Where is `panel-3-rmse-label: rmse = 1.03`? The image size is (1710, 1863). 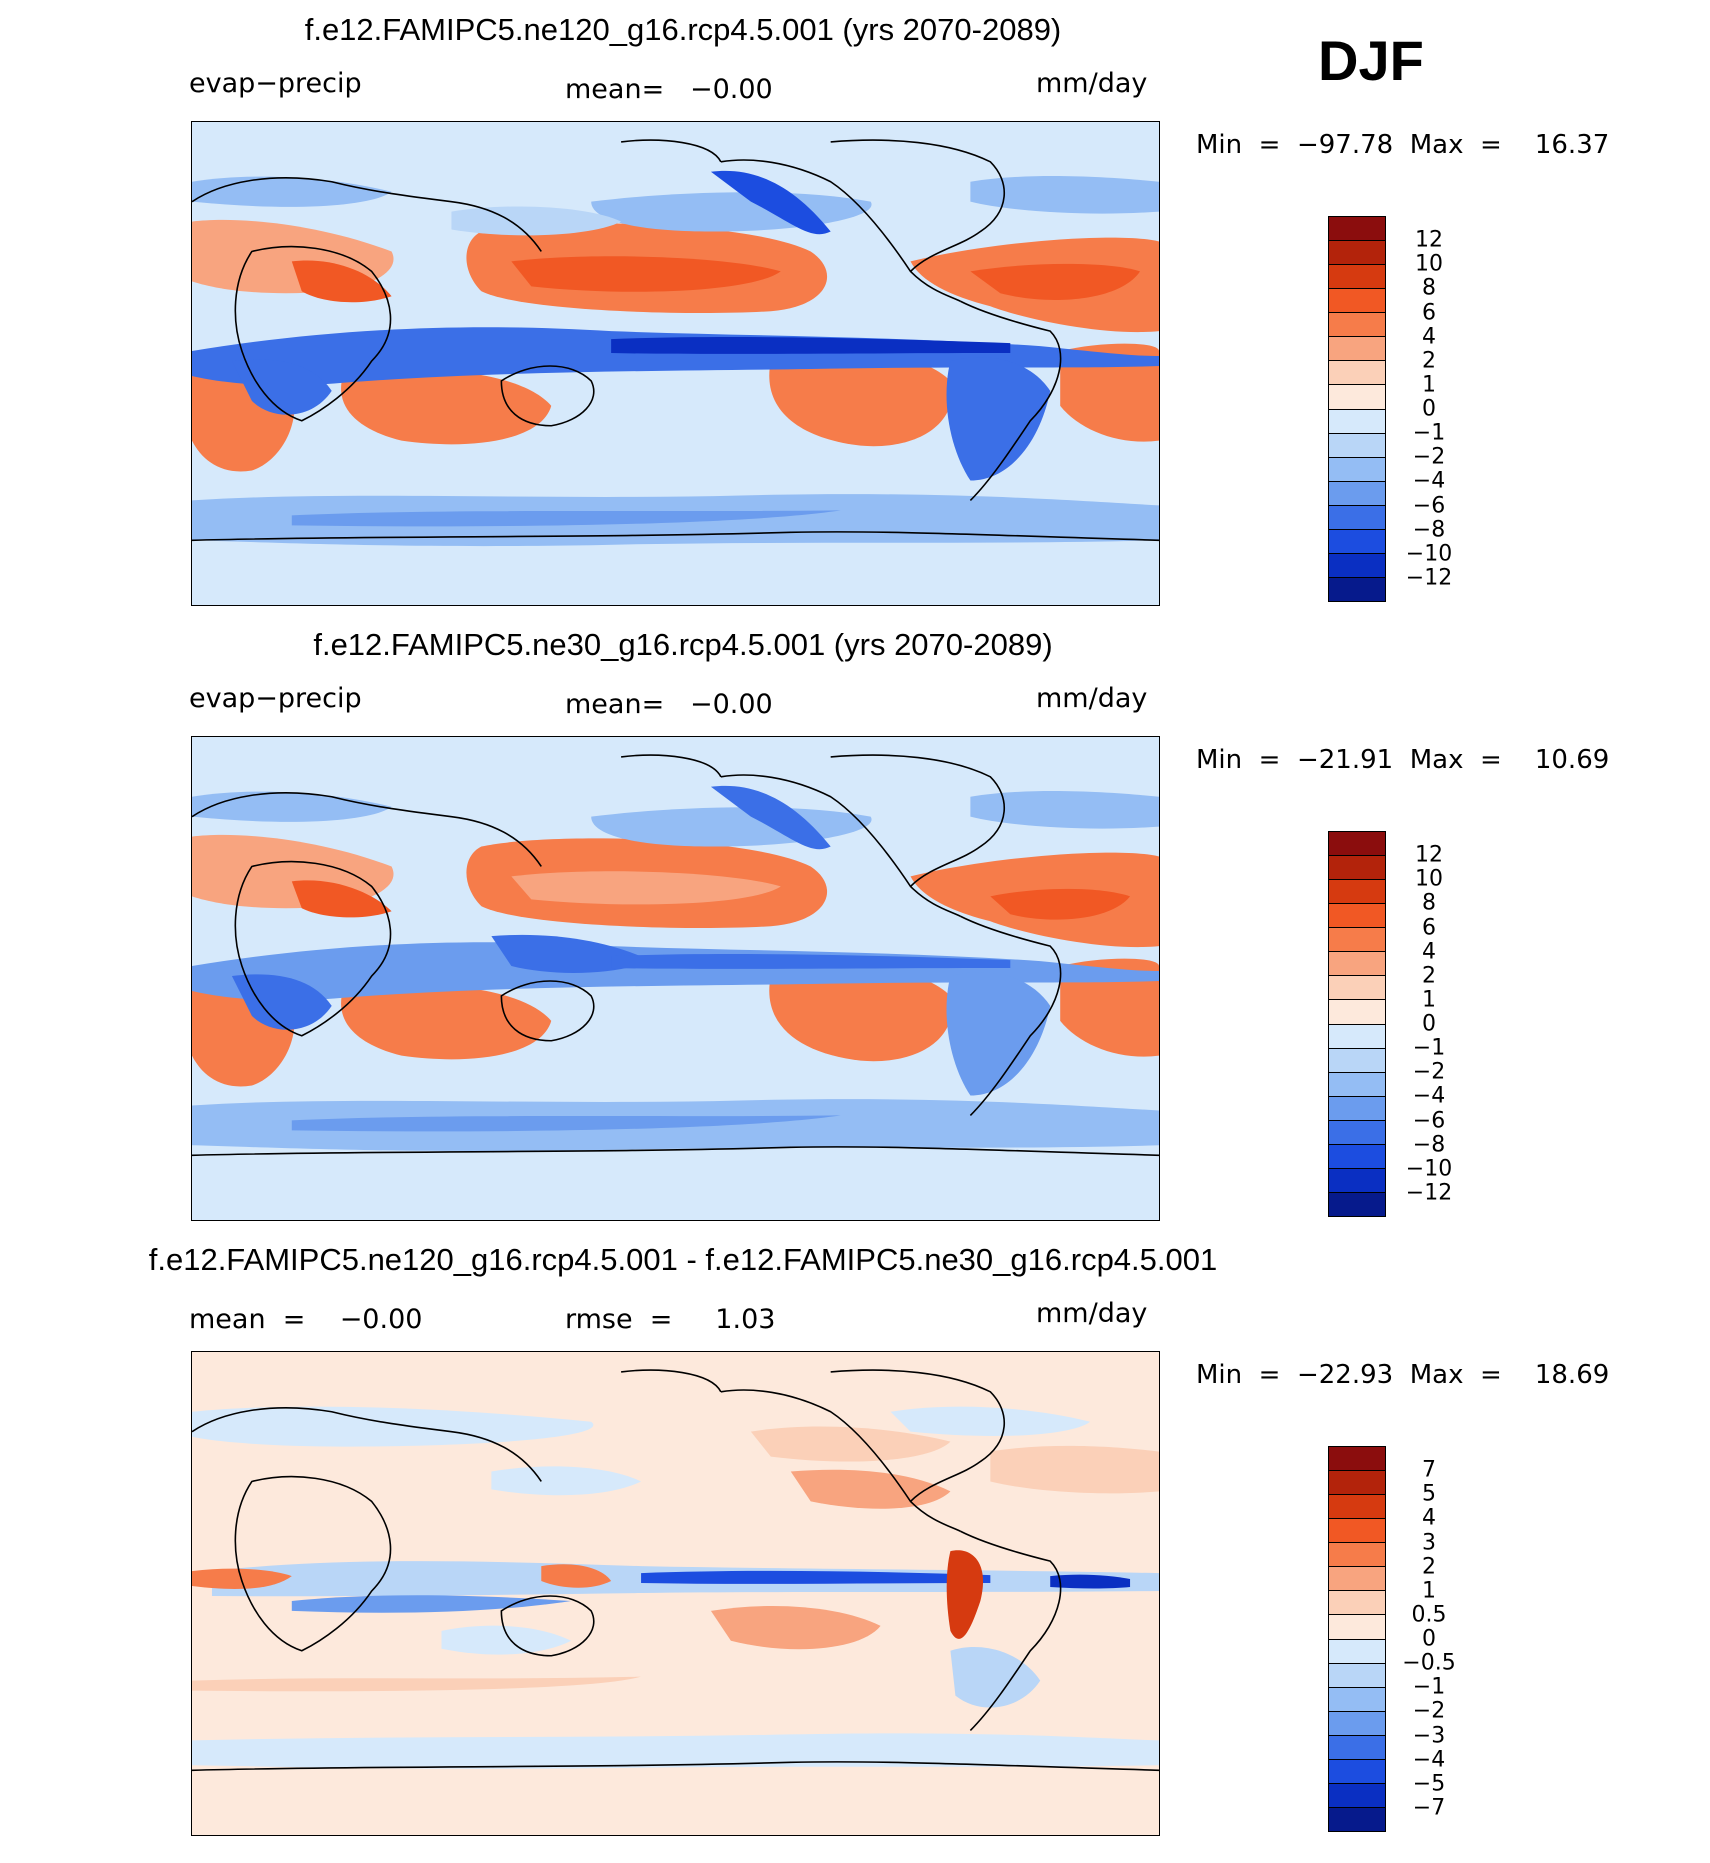 panel-3-rmse-label: rmse = 1.03 is located at coordinates (670, 1319).